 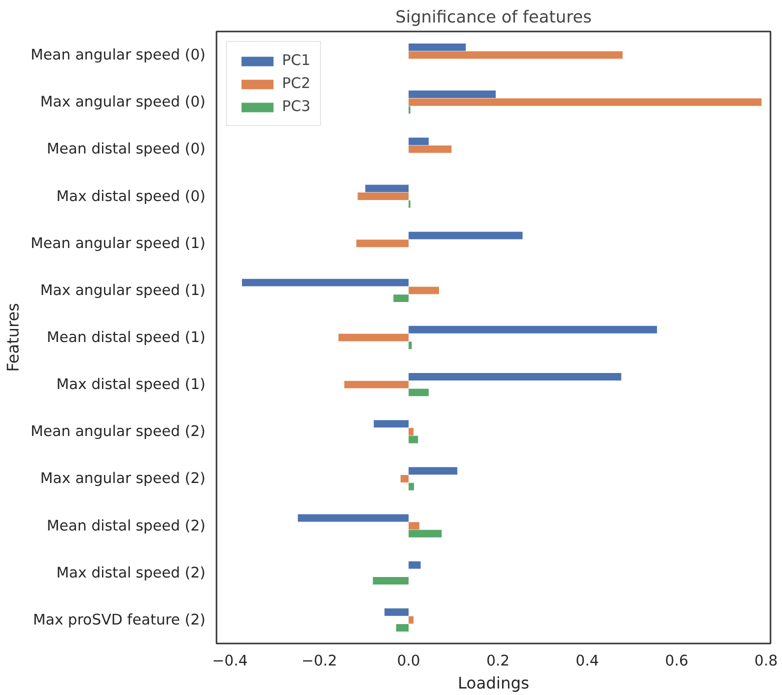 I want to click on y-tick-label: Max angular speed (1), so click(x=123, y=290).